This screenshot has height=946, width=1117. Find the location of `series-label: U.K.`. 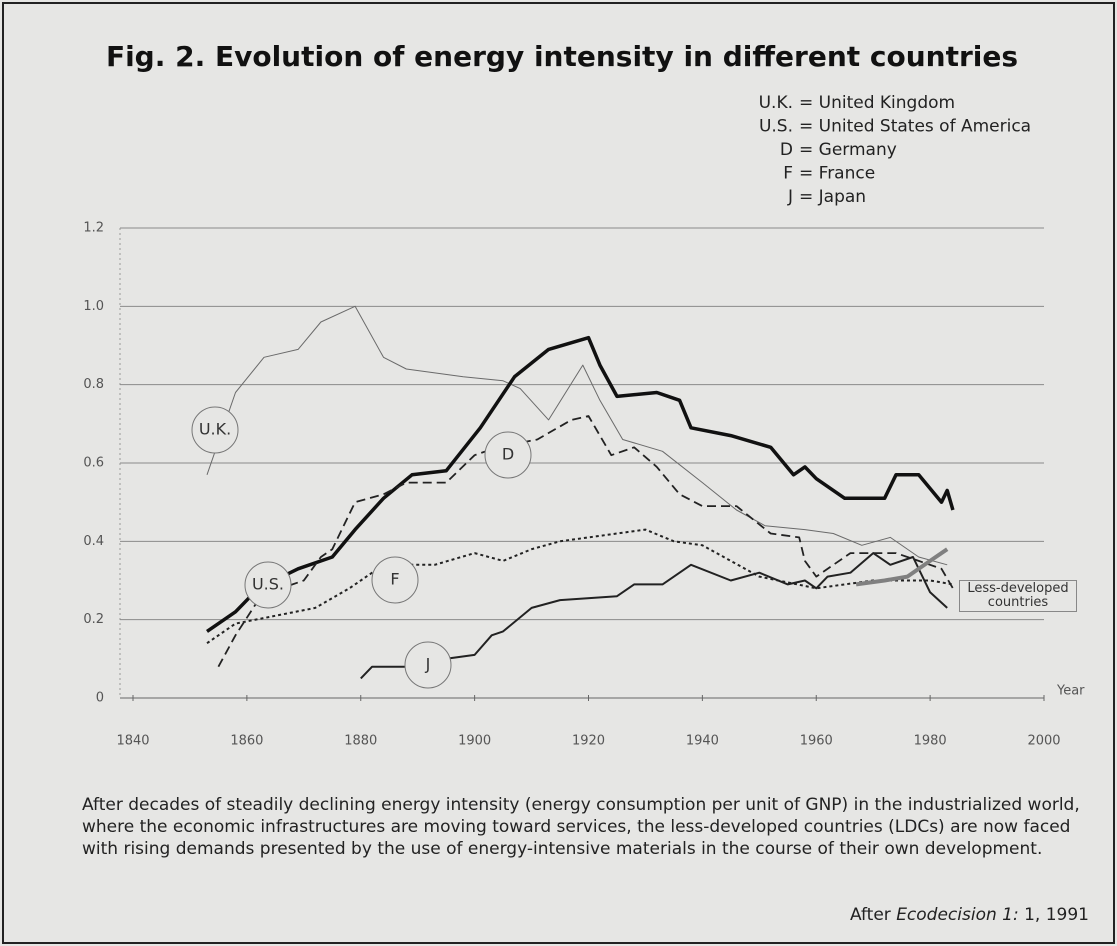

series-label: U.K. is located at coordinates (215, 429).